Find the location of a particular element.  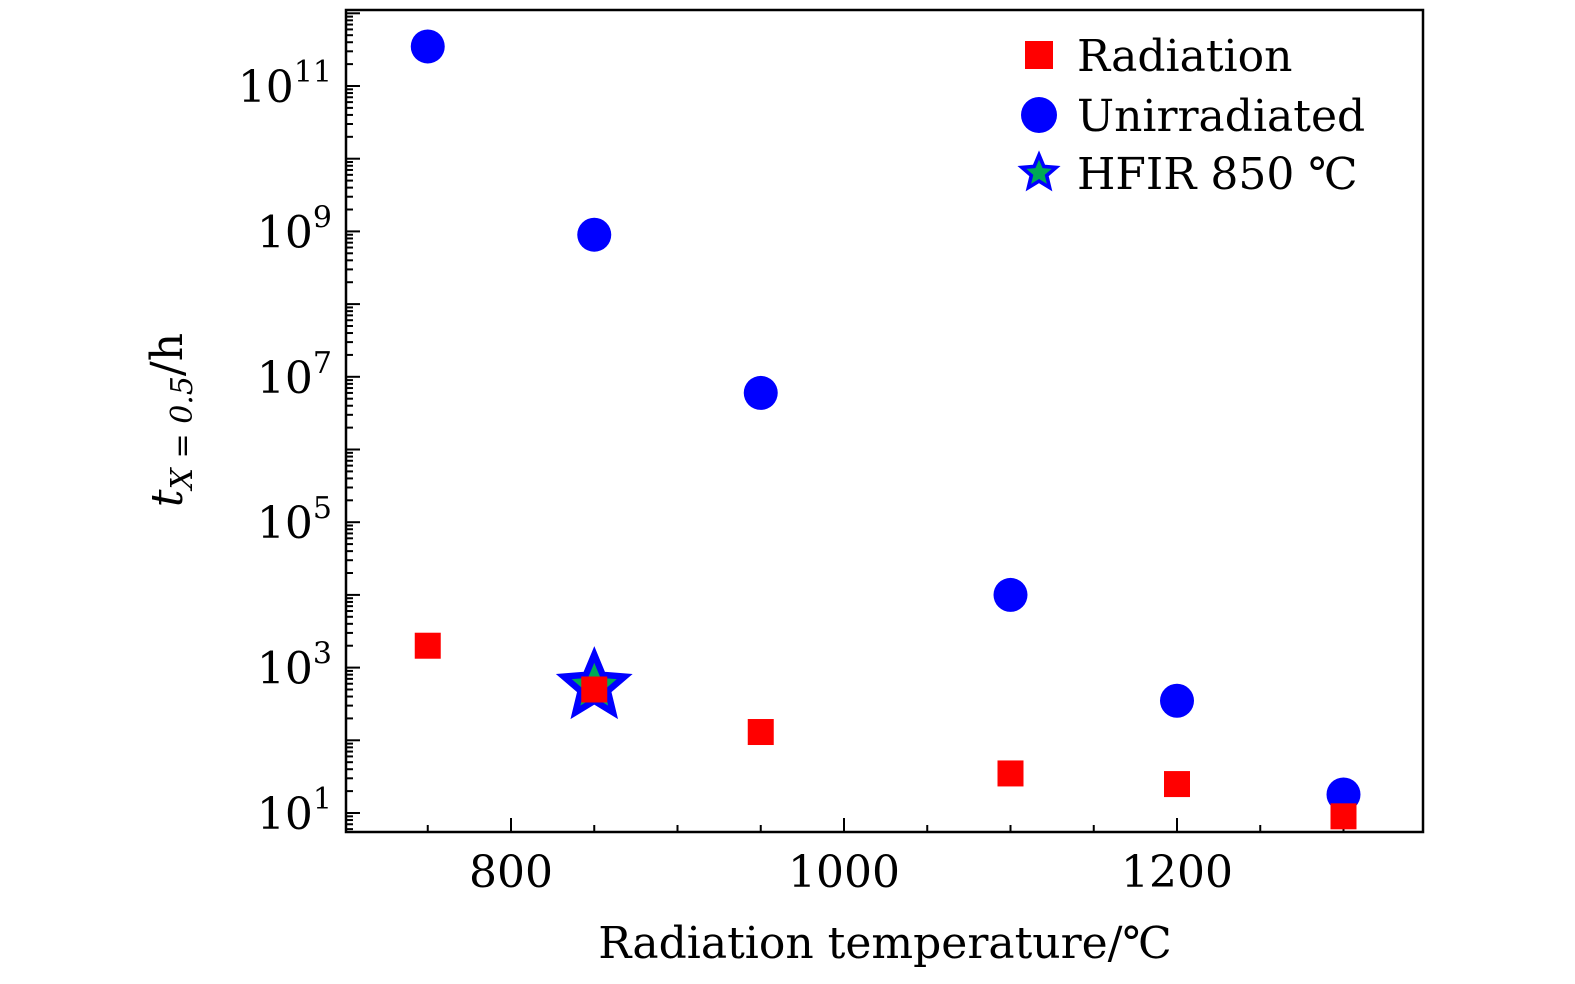

y-tick-label-exponent: 3 is located at coordinates (322, 654).